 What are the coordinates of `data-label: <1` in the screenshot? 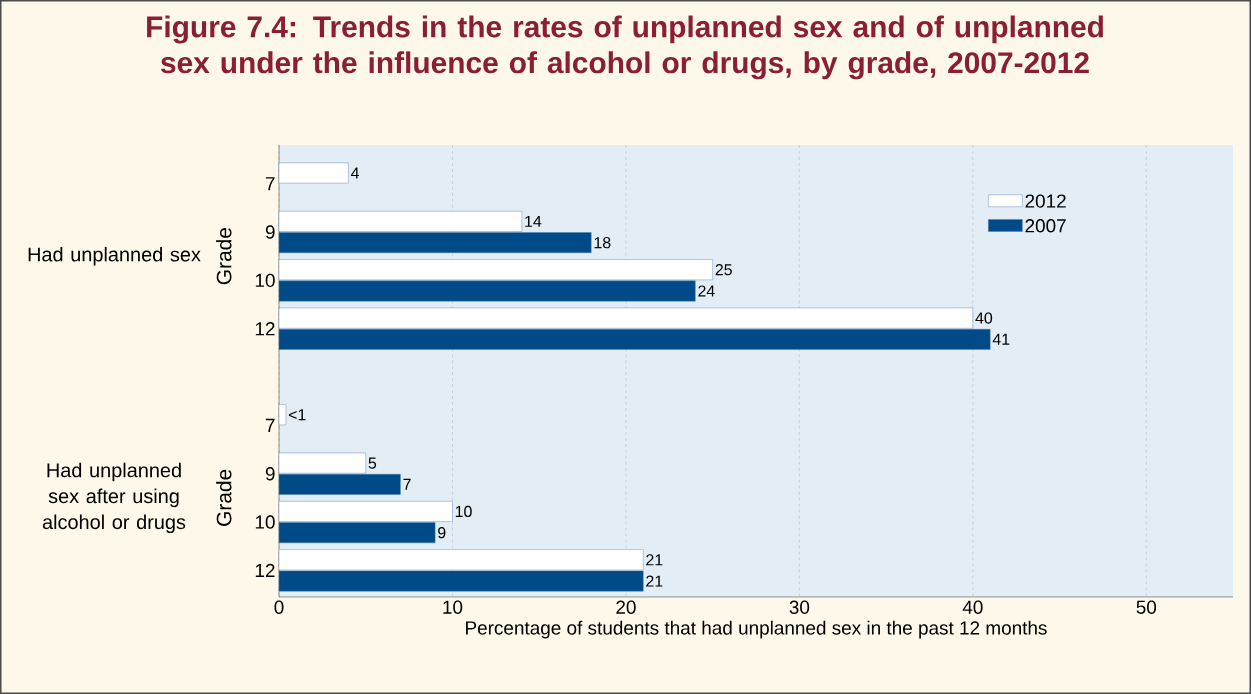 It's located at (297, 415).